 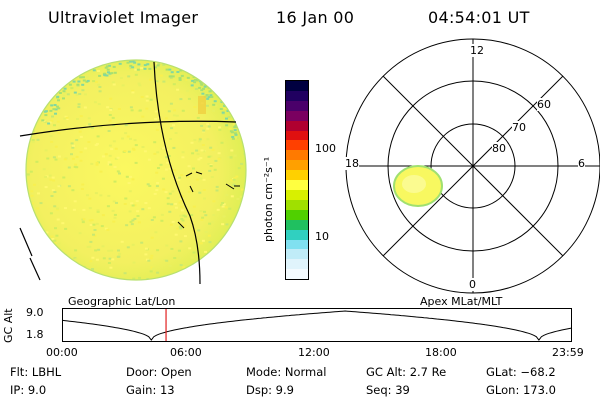 What do you see at coordinates (8, 325) in the screenshot?
I see `timeline-axis-label: GC Alt` at bounding box center [8, 325].